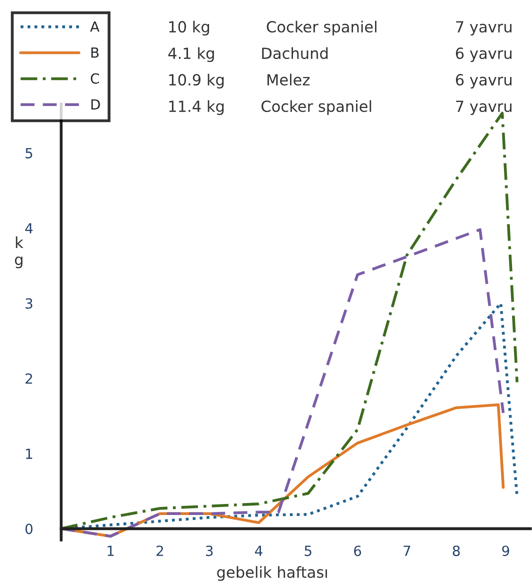  What do you see at coordinates (196, 108) in the screenshot?
I see `annotation: 11.4 kg` at bounding box center [196, 108].